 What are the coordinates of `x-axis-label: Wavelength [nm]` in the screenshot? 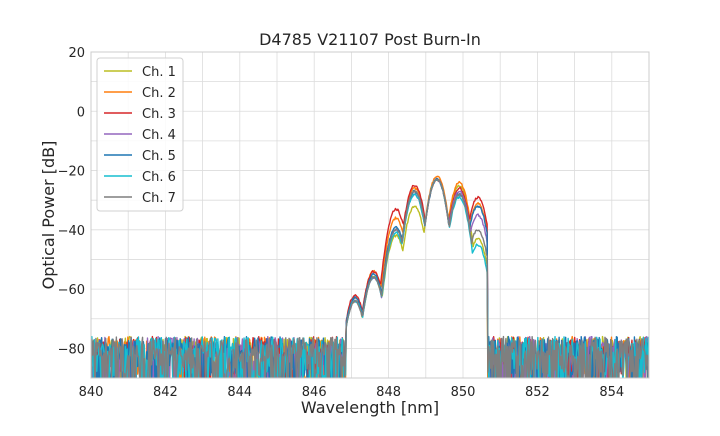 It's located at (370, 407).